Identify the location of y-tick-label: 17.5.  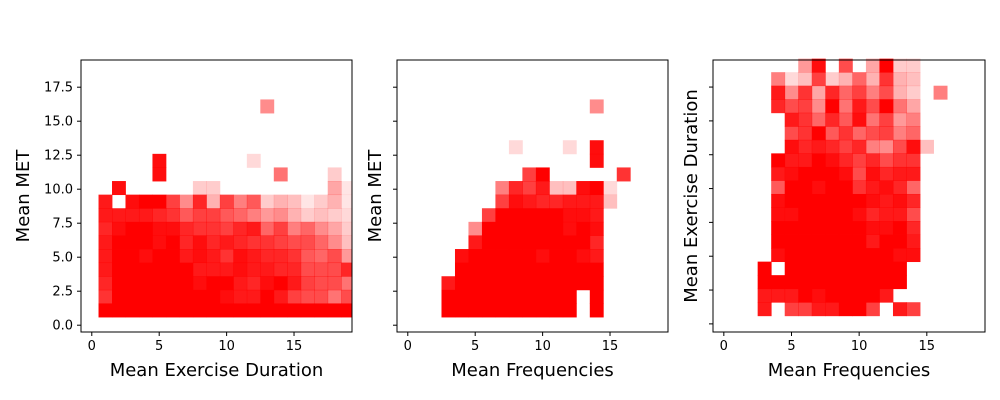
(58, 88).